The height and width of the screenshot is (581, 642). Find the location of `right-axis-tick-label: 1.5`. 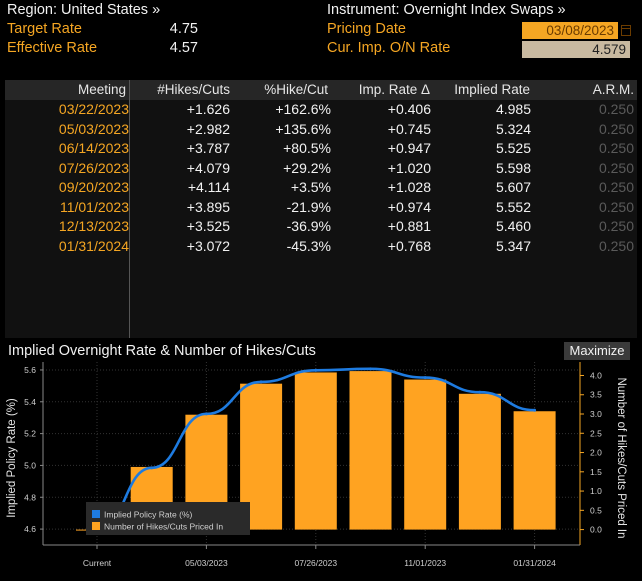

right-axis-tick-label: 1.5 is located at coordinates (596, 472).